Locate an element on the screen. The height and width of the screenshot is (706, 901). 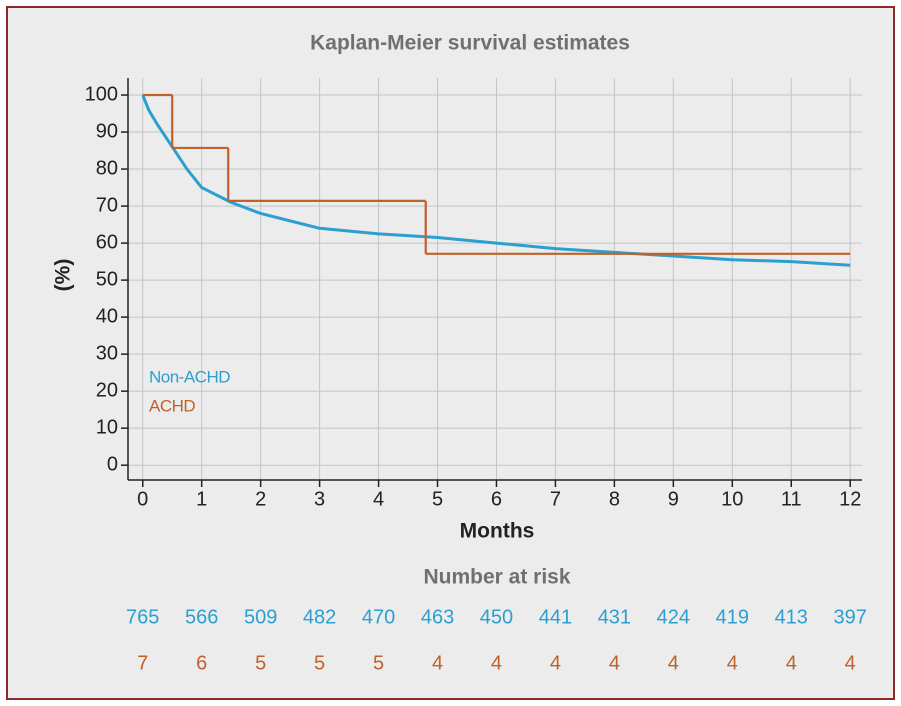
x-tick-label: 5 is located at coordinates (437, 499).